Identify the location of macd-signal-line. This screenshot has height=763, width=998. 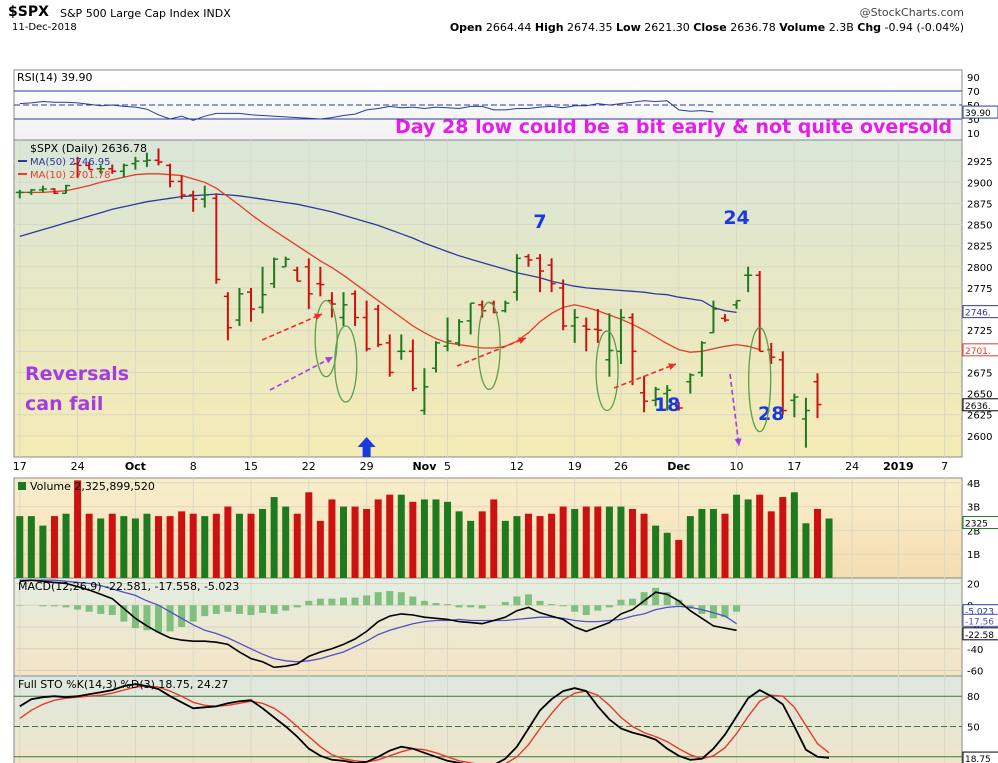
(378, 621).